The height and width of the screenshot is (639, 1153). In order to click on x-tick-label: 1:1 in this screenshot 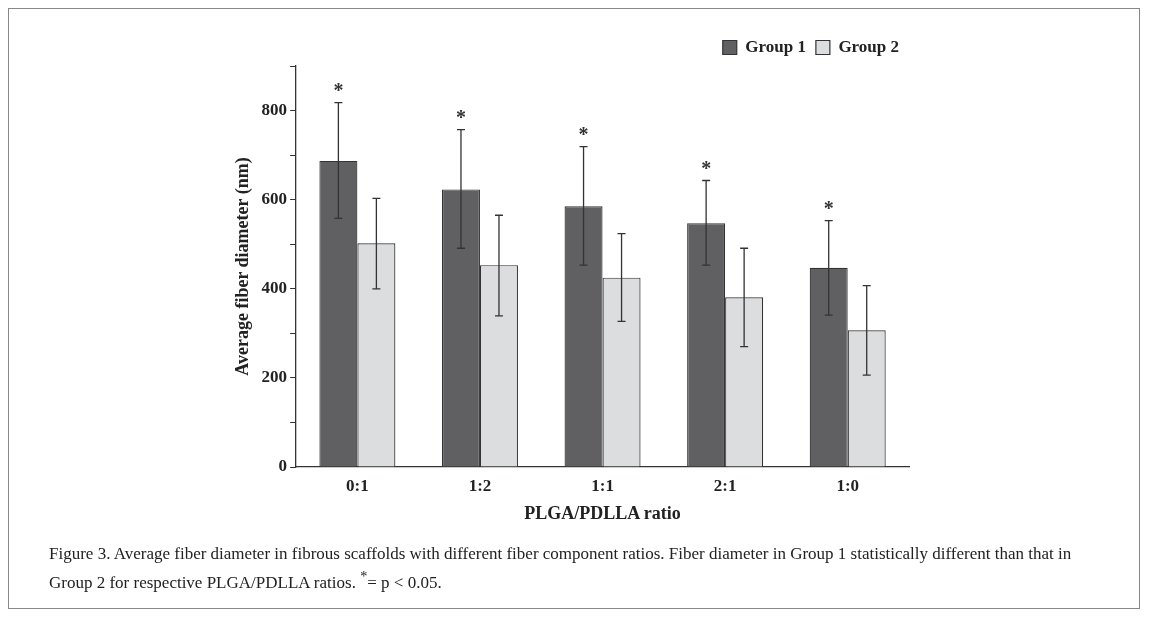, I will do `click(602, 485)`.